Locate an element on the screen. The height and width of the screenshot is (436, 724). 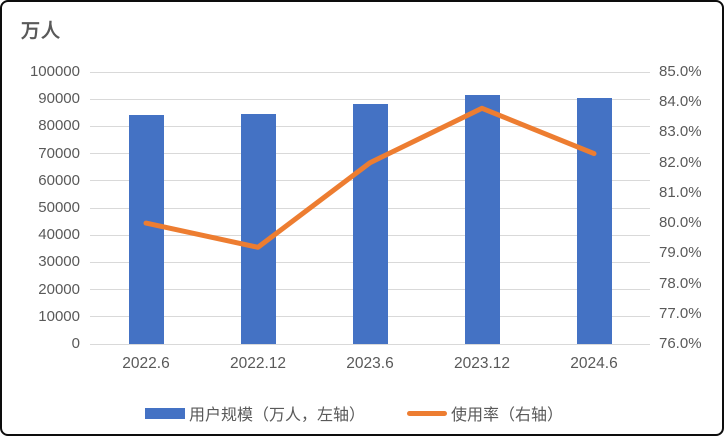
left-axis-tick-label: 30000 is located at coordinates (59, 262).